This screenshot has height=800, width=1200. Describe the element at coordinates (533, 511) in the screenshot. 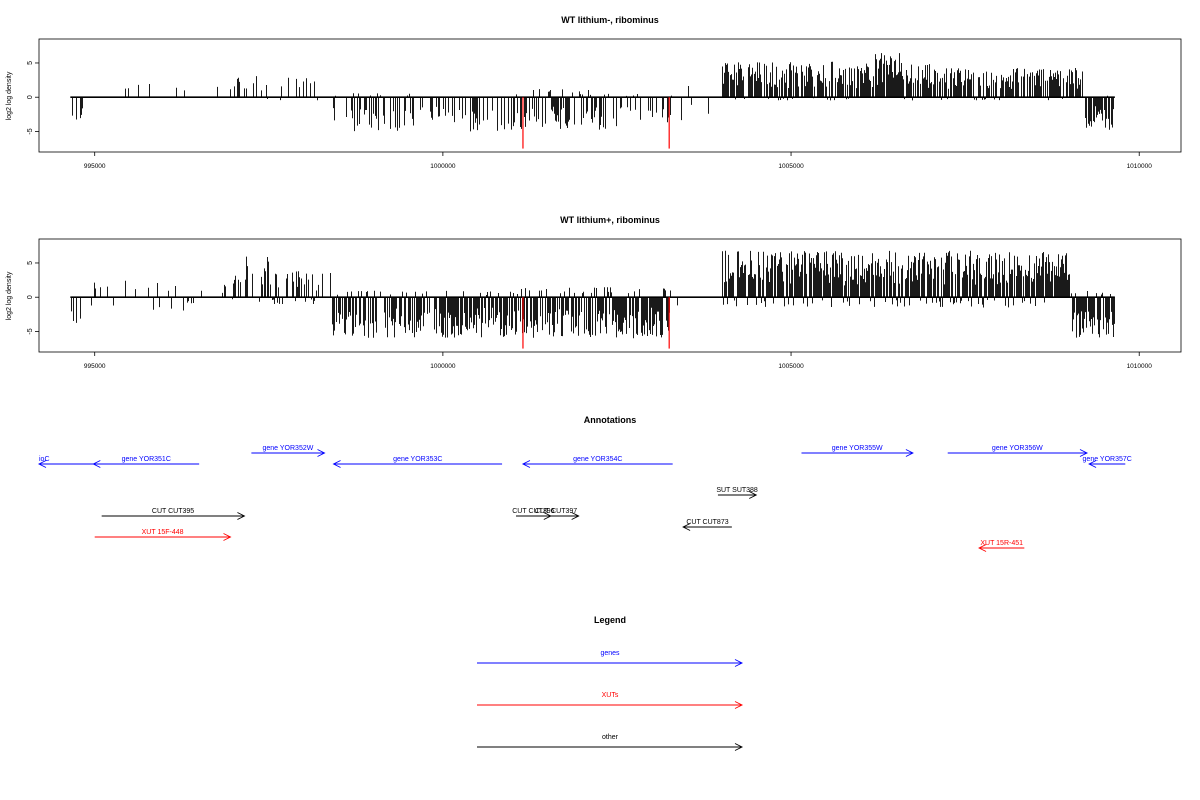

I see `feature-label: CUT CUT396` at that location.